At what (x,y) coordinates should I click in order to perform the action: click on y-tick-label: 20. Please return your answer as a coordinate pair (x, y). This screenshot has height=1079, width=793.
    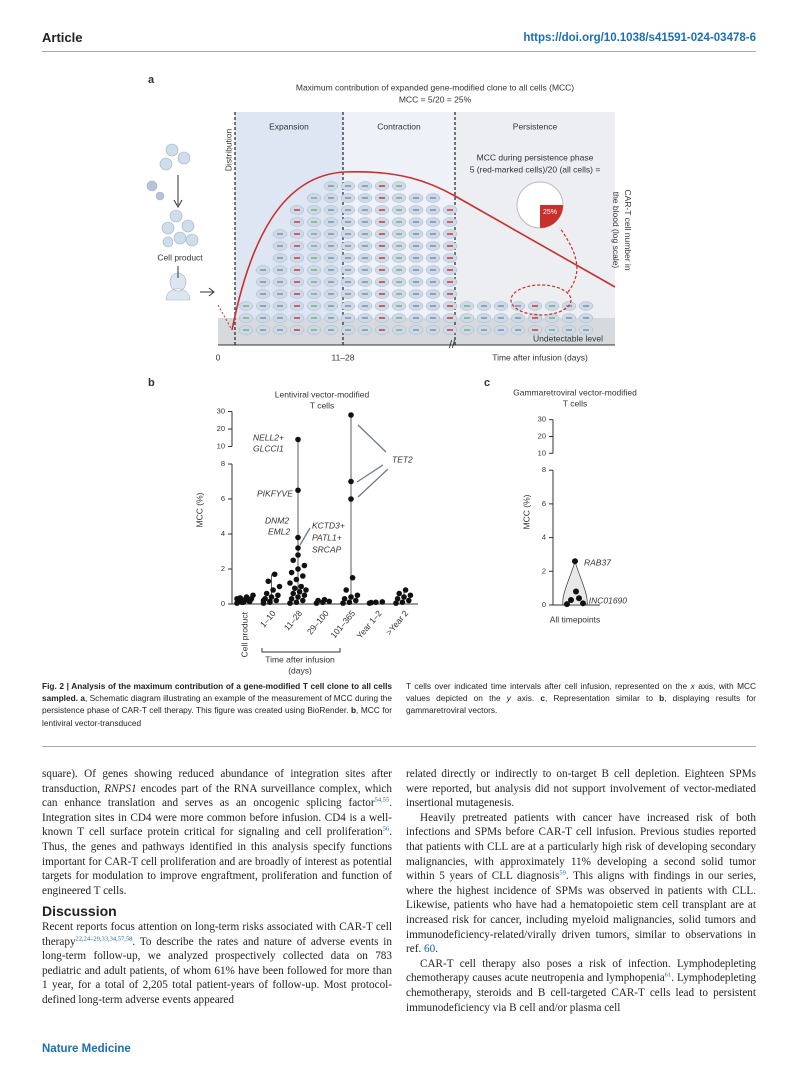
    Looking at the image, I should click on (542, 435).